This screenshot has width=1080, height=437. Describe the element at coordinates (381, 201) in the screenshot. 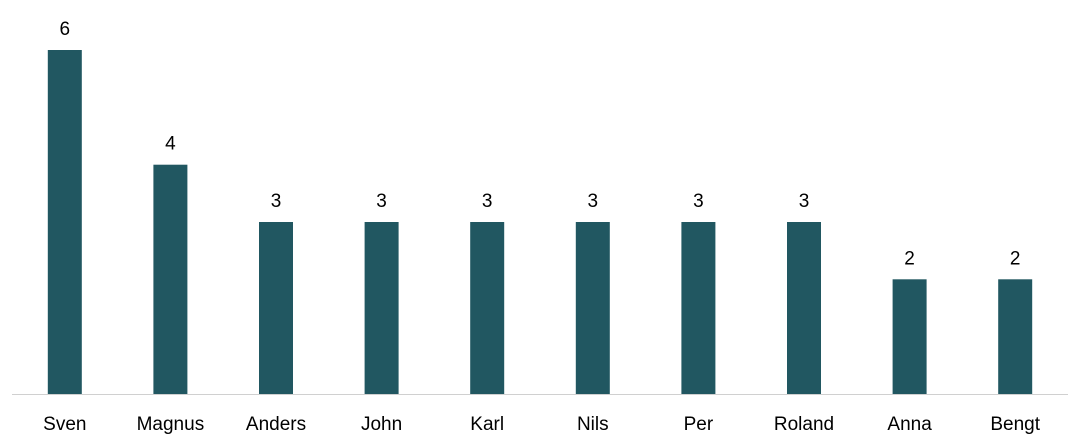

I see `data-label-john: 3` at that location.